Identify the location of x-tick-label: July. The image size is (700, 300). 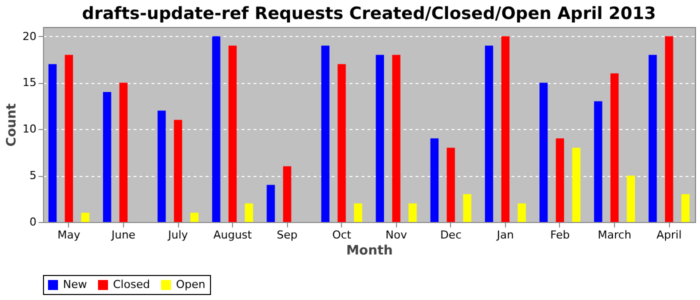
(177, 235).